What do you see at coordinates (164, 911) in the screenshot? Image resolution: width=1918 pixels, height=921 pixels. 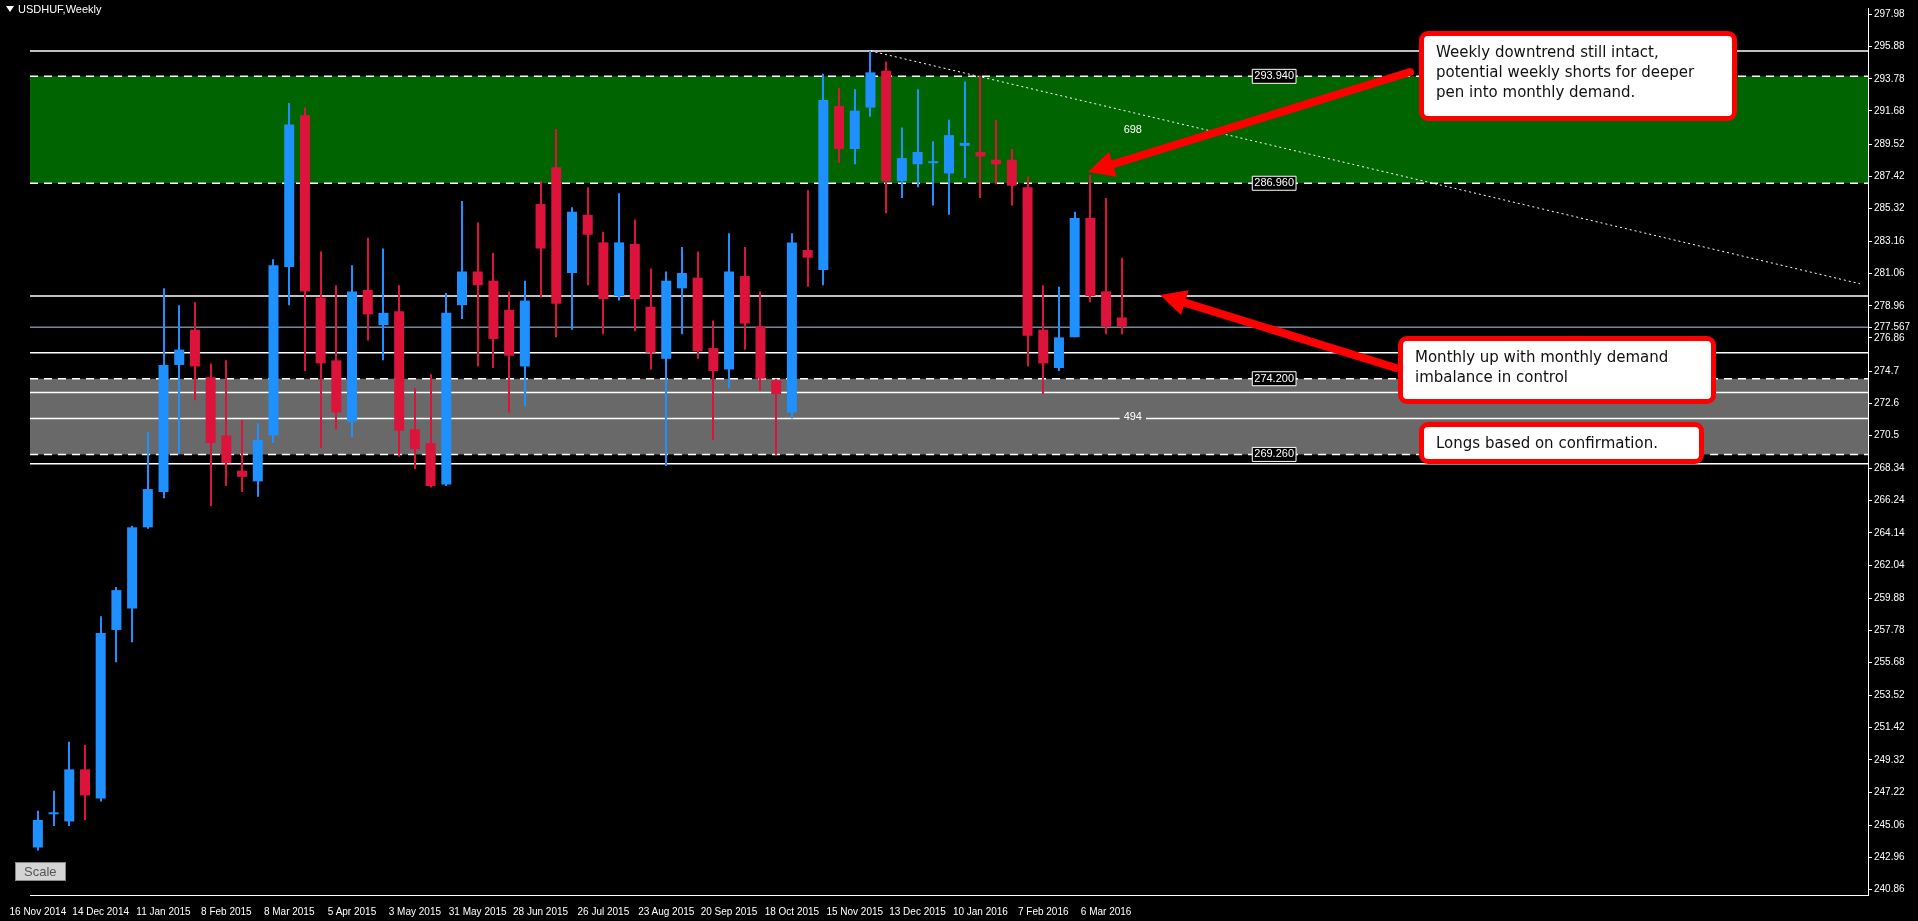 I see `x-tick-label: 11 Jan 2015` at bounding box center [164, 911].